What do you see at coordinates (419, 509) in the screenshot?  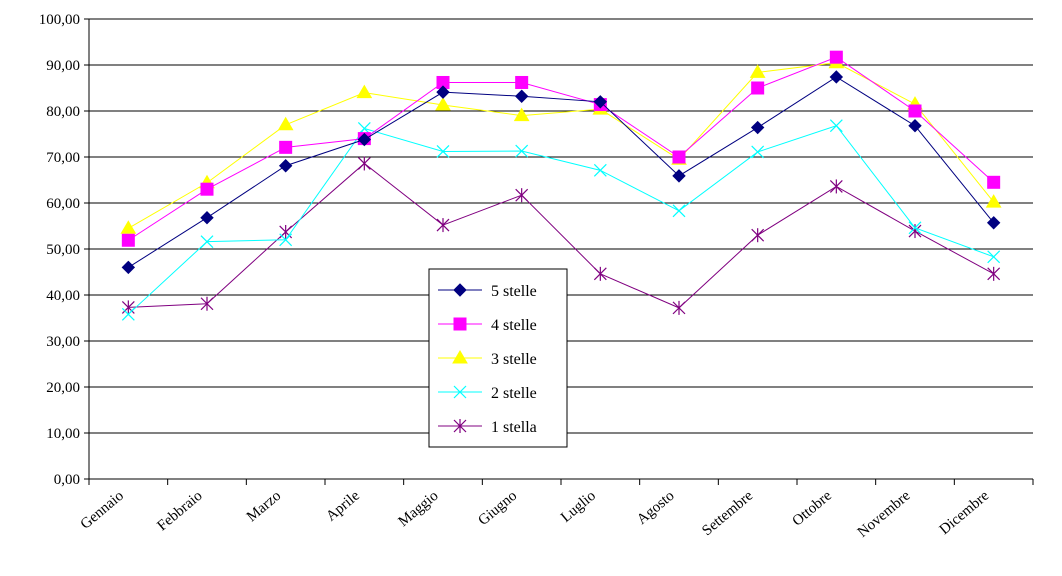 I see `x-tick-label: Maggio` at bounding box center [419, 509].